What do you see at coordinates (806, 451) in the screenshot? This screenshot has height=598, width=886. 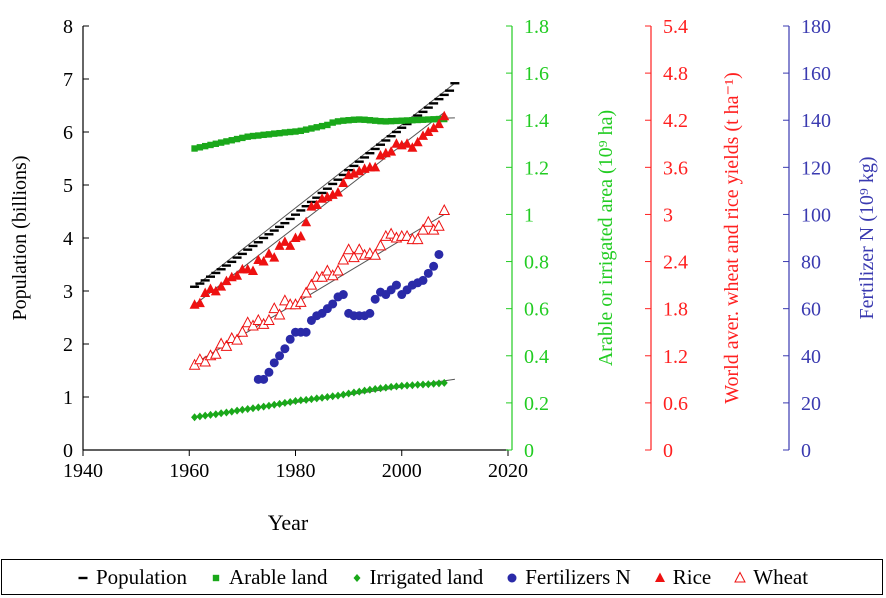 I see `fertilizer-tick-label: 0` at bounding box center [806, 451].